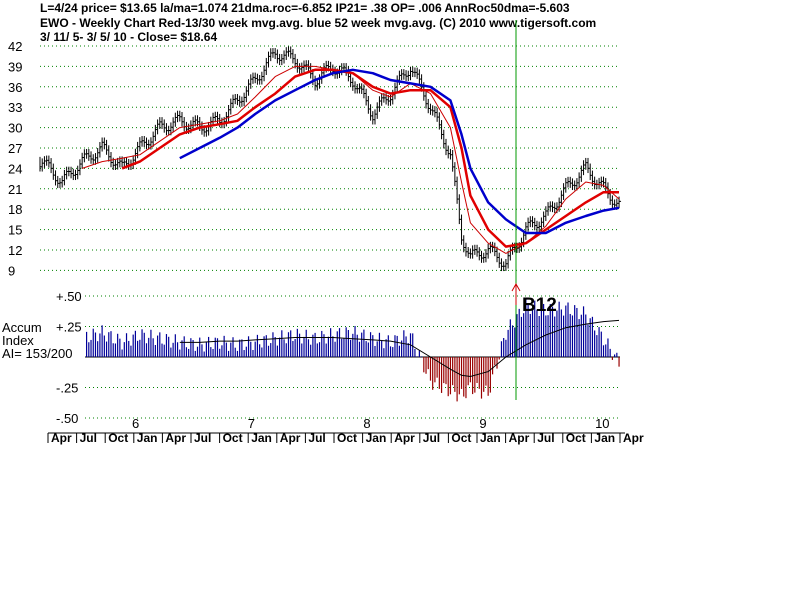 The height and width of the screenshot is (600, 800). Describe the element at coordinates (69, 296) in the screenshot. I see `ai-y-tick: +.50` at that location.